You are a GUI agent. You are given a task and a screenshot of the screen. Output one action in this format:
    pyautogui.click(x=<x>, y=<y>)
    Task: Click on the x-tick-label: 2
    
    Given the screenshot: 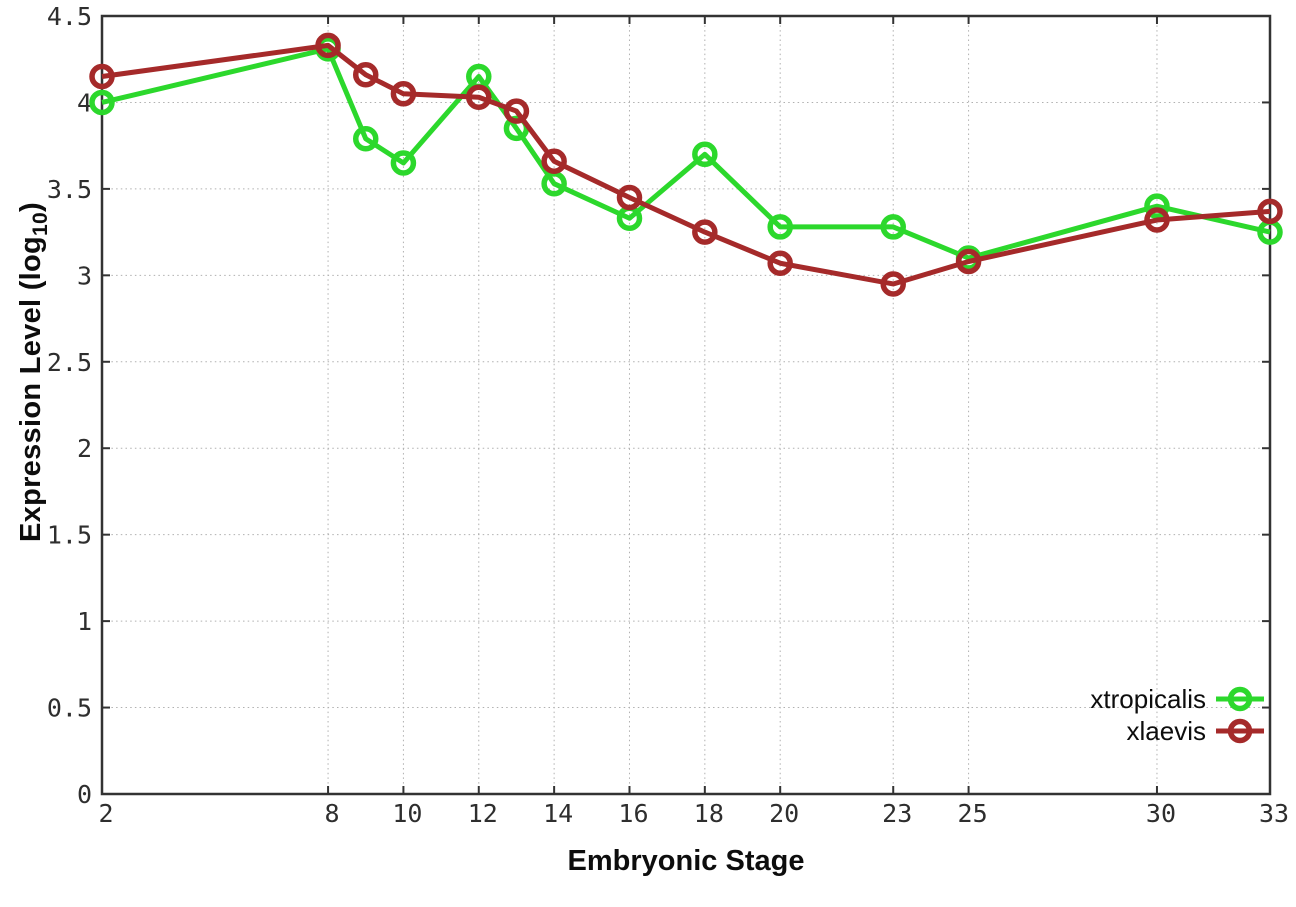 What is the action you would take?
    pyautogui.click(x=105, y=813)
    